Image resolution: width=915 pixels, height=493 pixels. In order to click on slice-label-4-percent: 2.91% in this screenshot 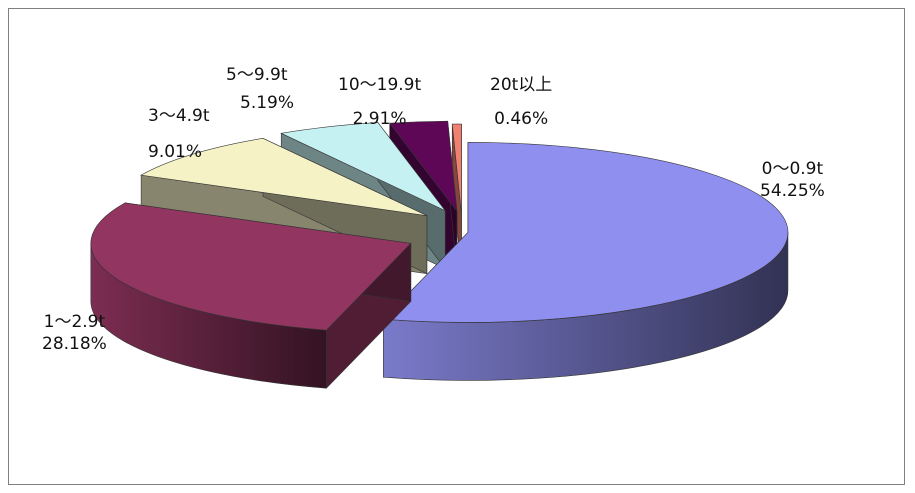, I will do `click(379, 119)`.